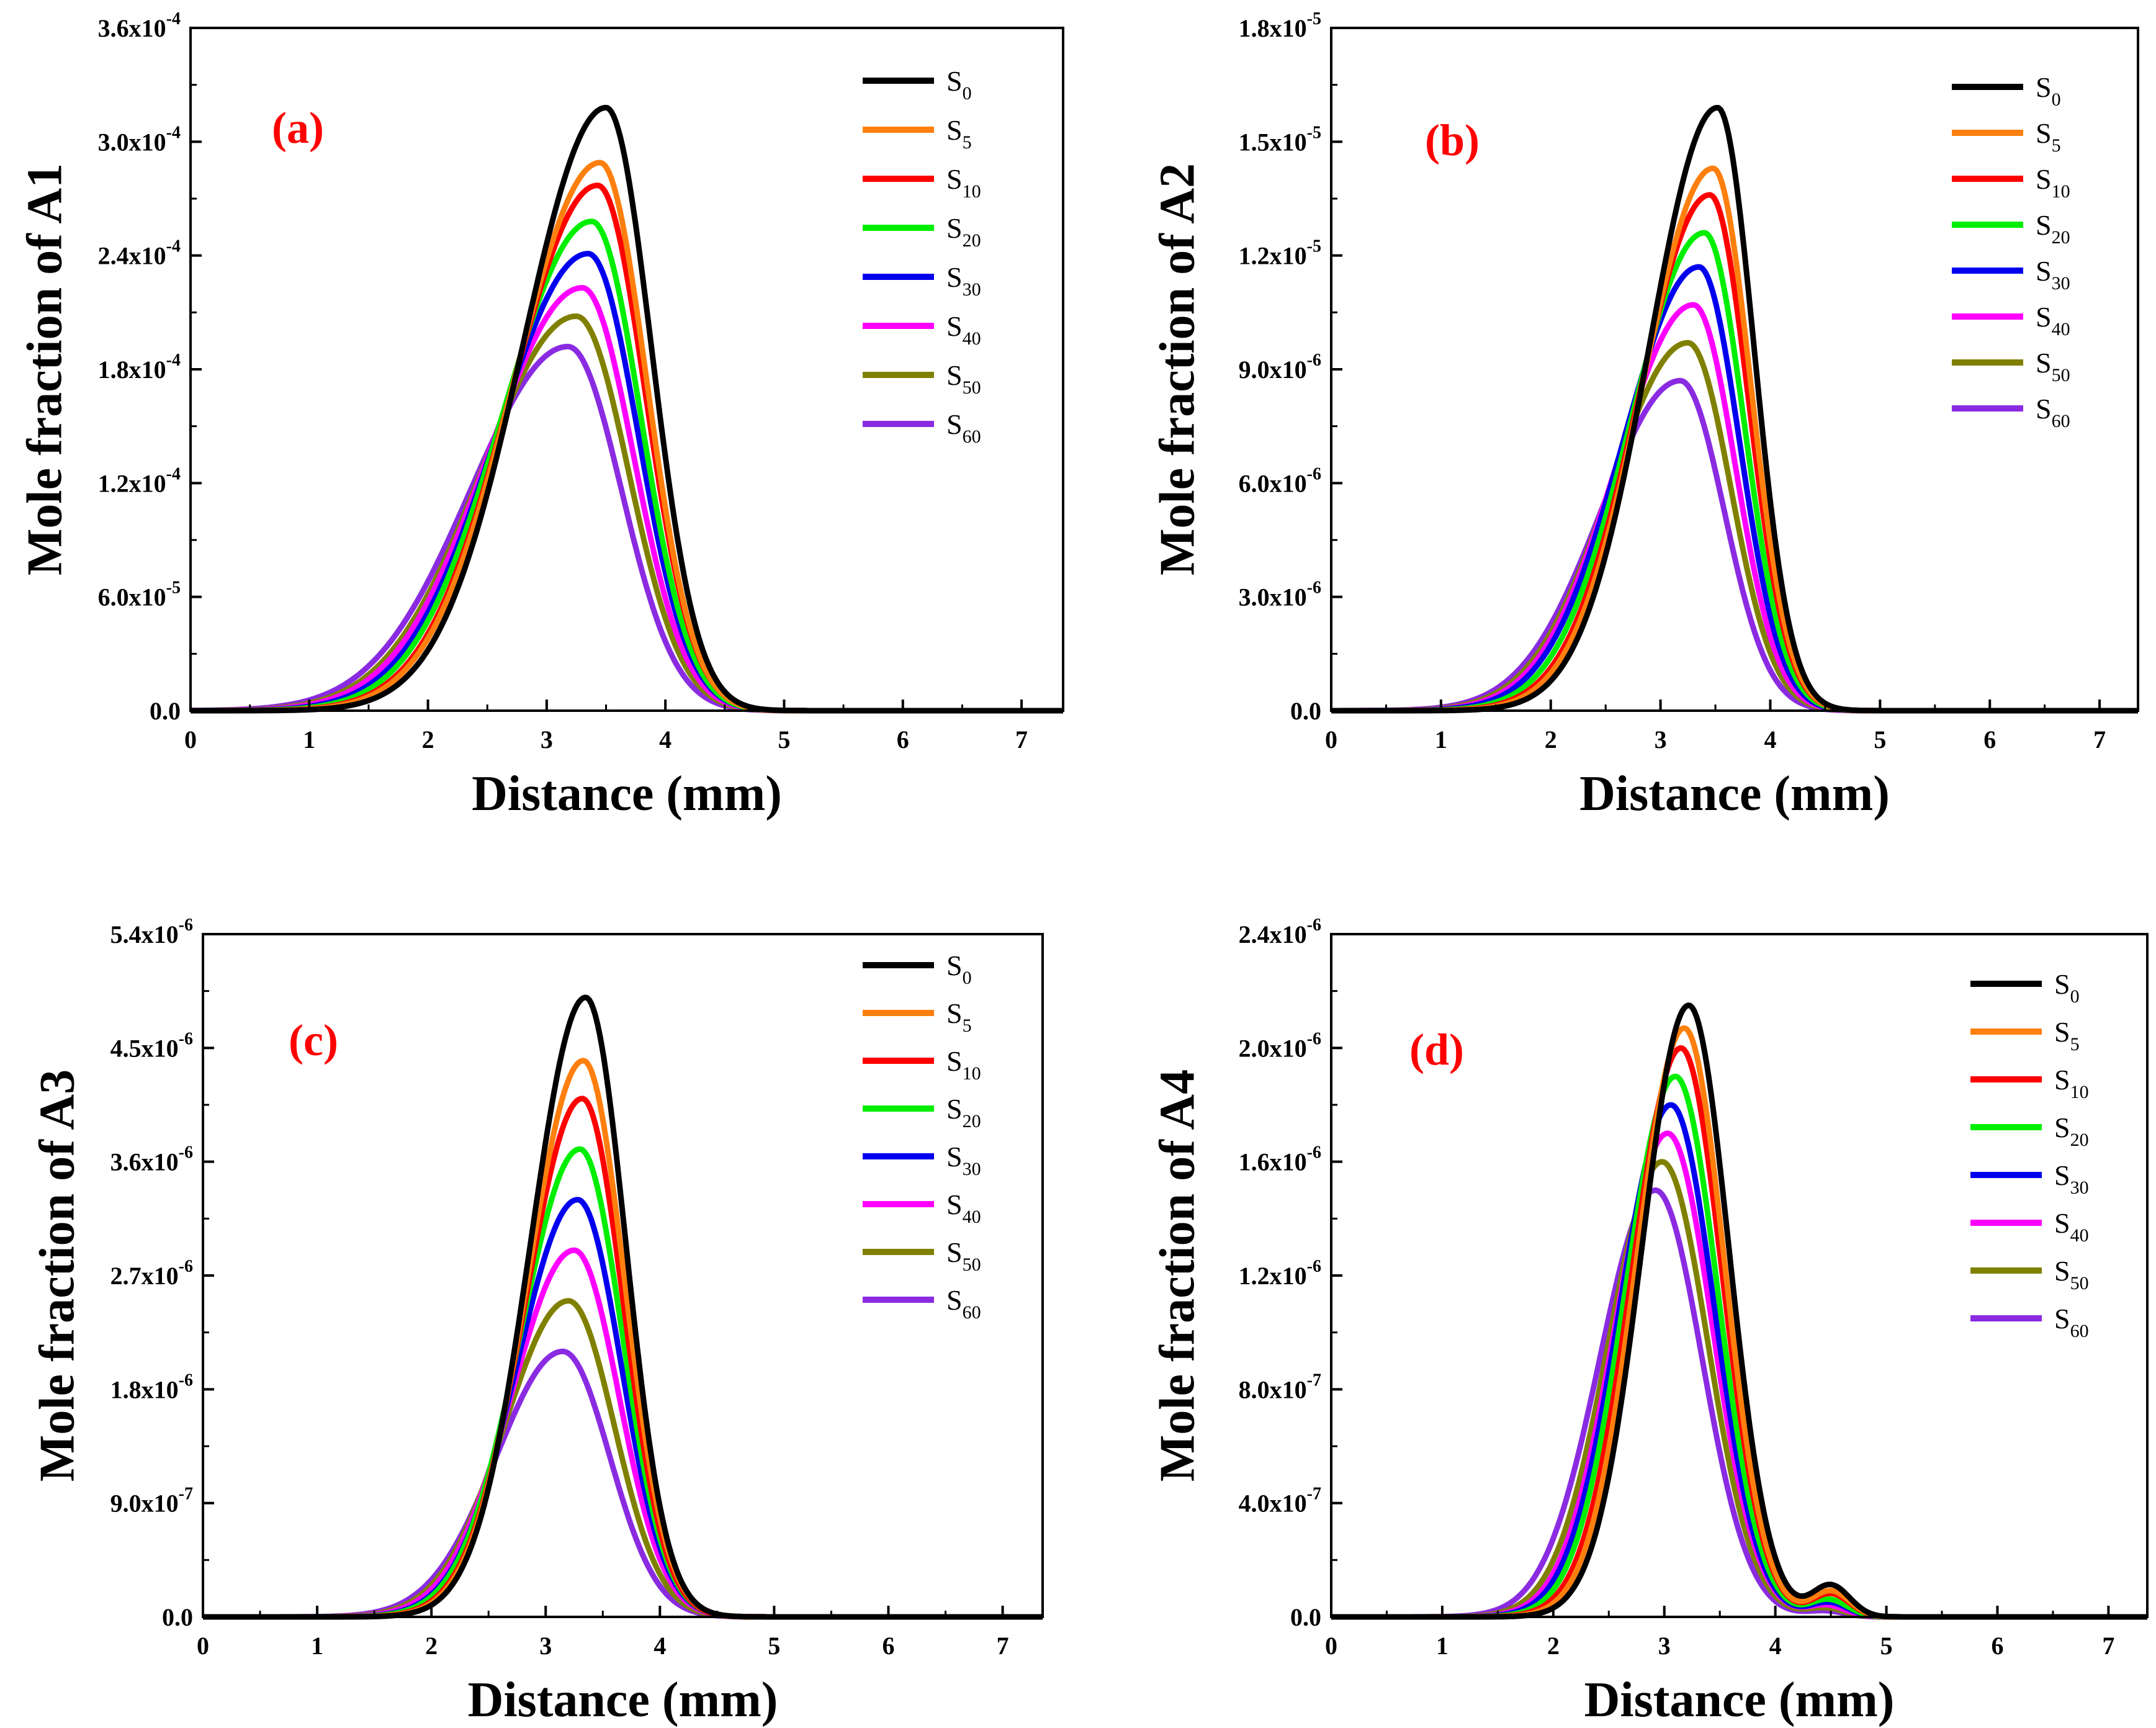 Image resolution: width=2156 pixels, height=1728 pixels. I want to click on y-axis-title: Mole fraction of A1, so click(44, 369).